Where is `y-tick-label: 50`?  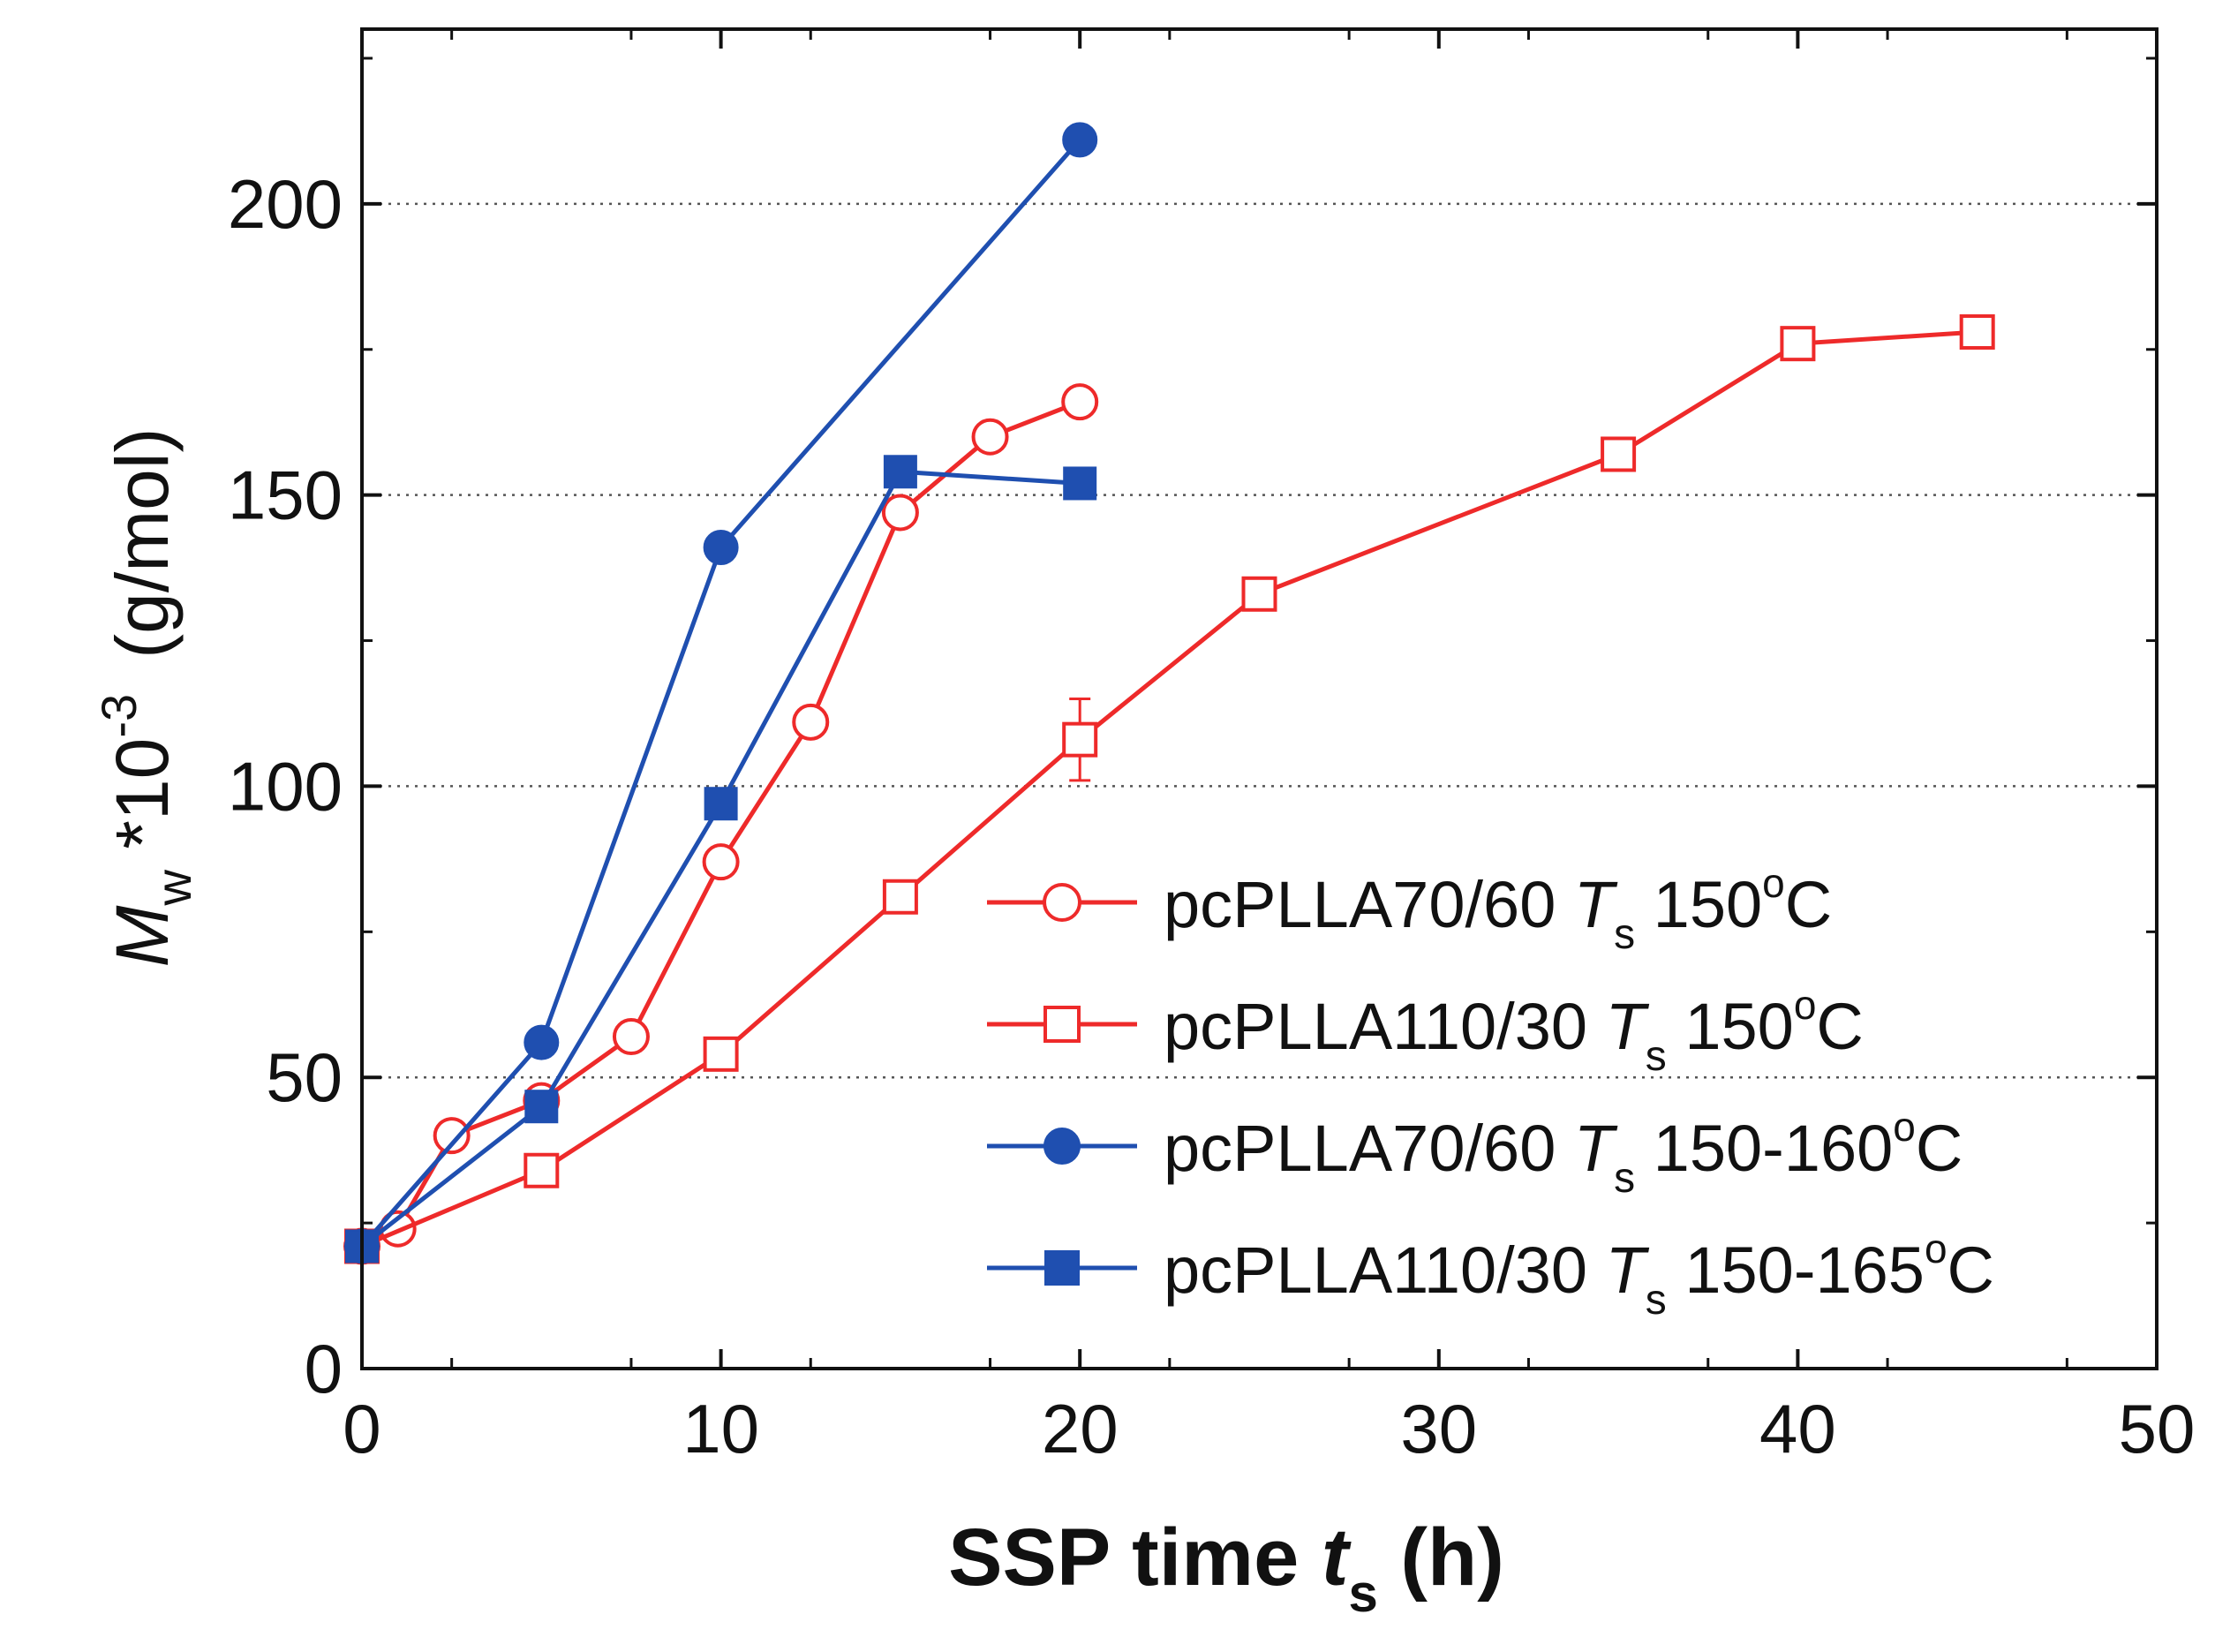 y-tick-label: 50 is located at coordinates (304, 1077).